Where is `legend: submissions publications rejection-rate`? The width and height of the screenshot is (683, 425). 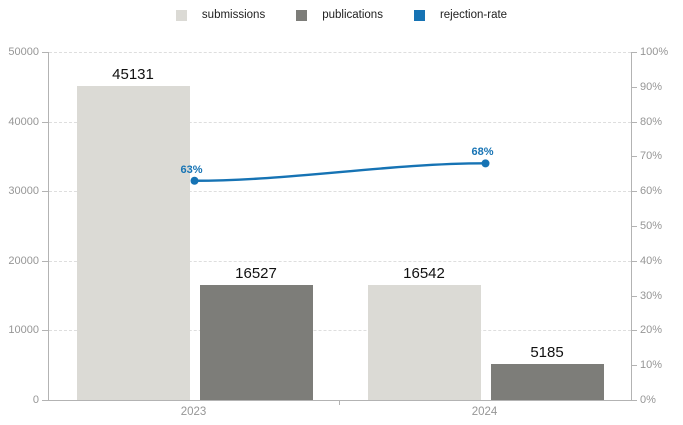
legend: submissions publications rejection-rate is located at coordinates (341, 15).